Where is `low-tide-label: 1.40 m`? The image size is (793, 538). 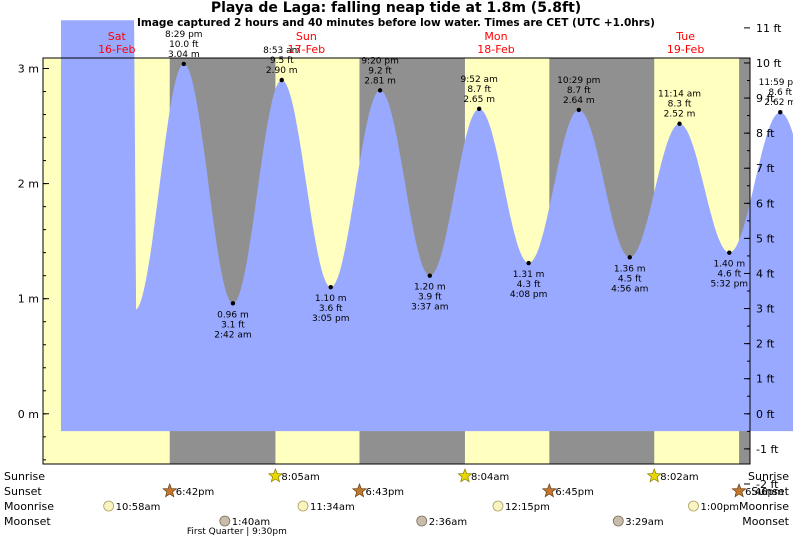
low-tide-label: 1.40 m is located at coordinates (729, 265).